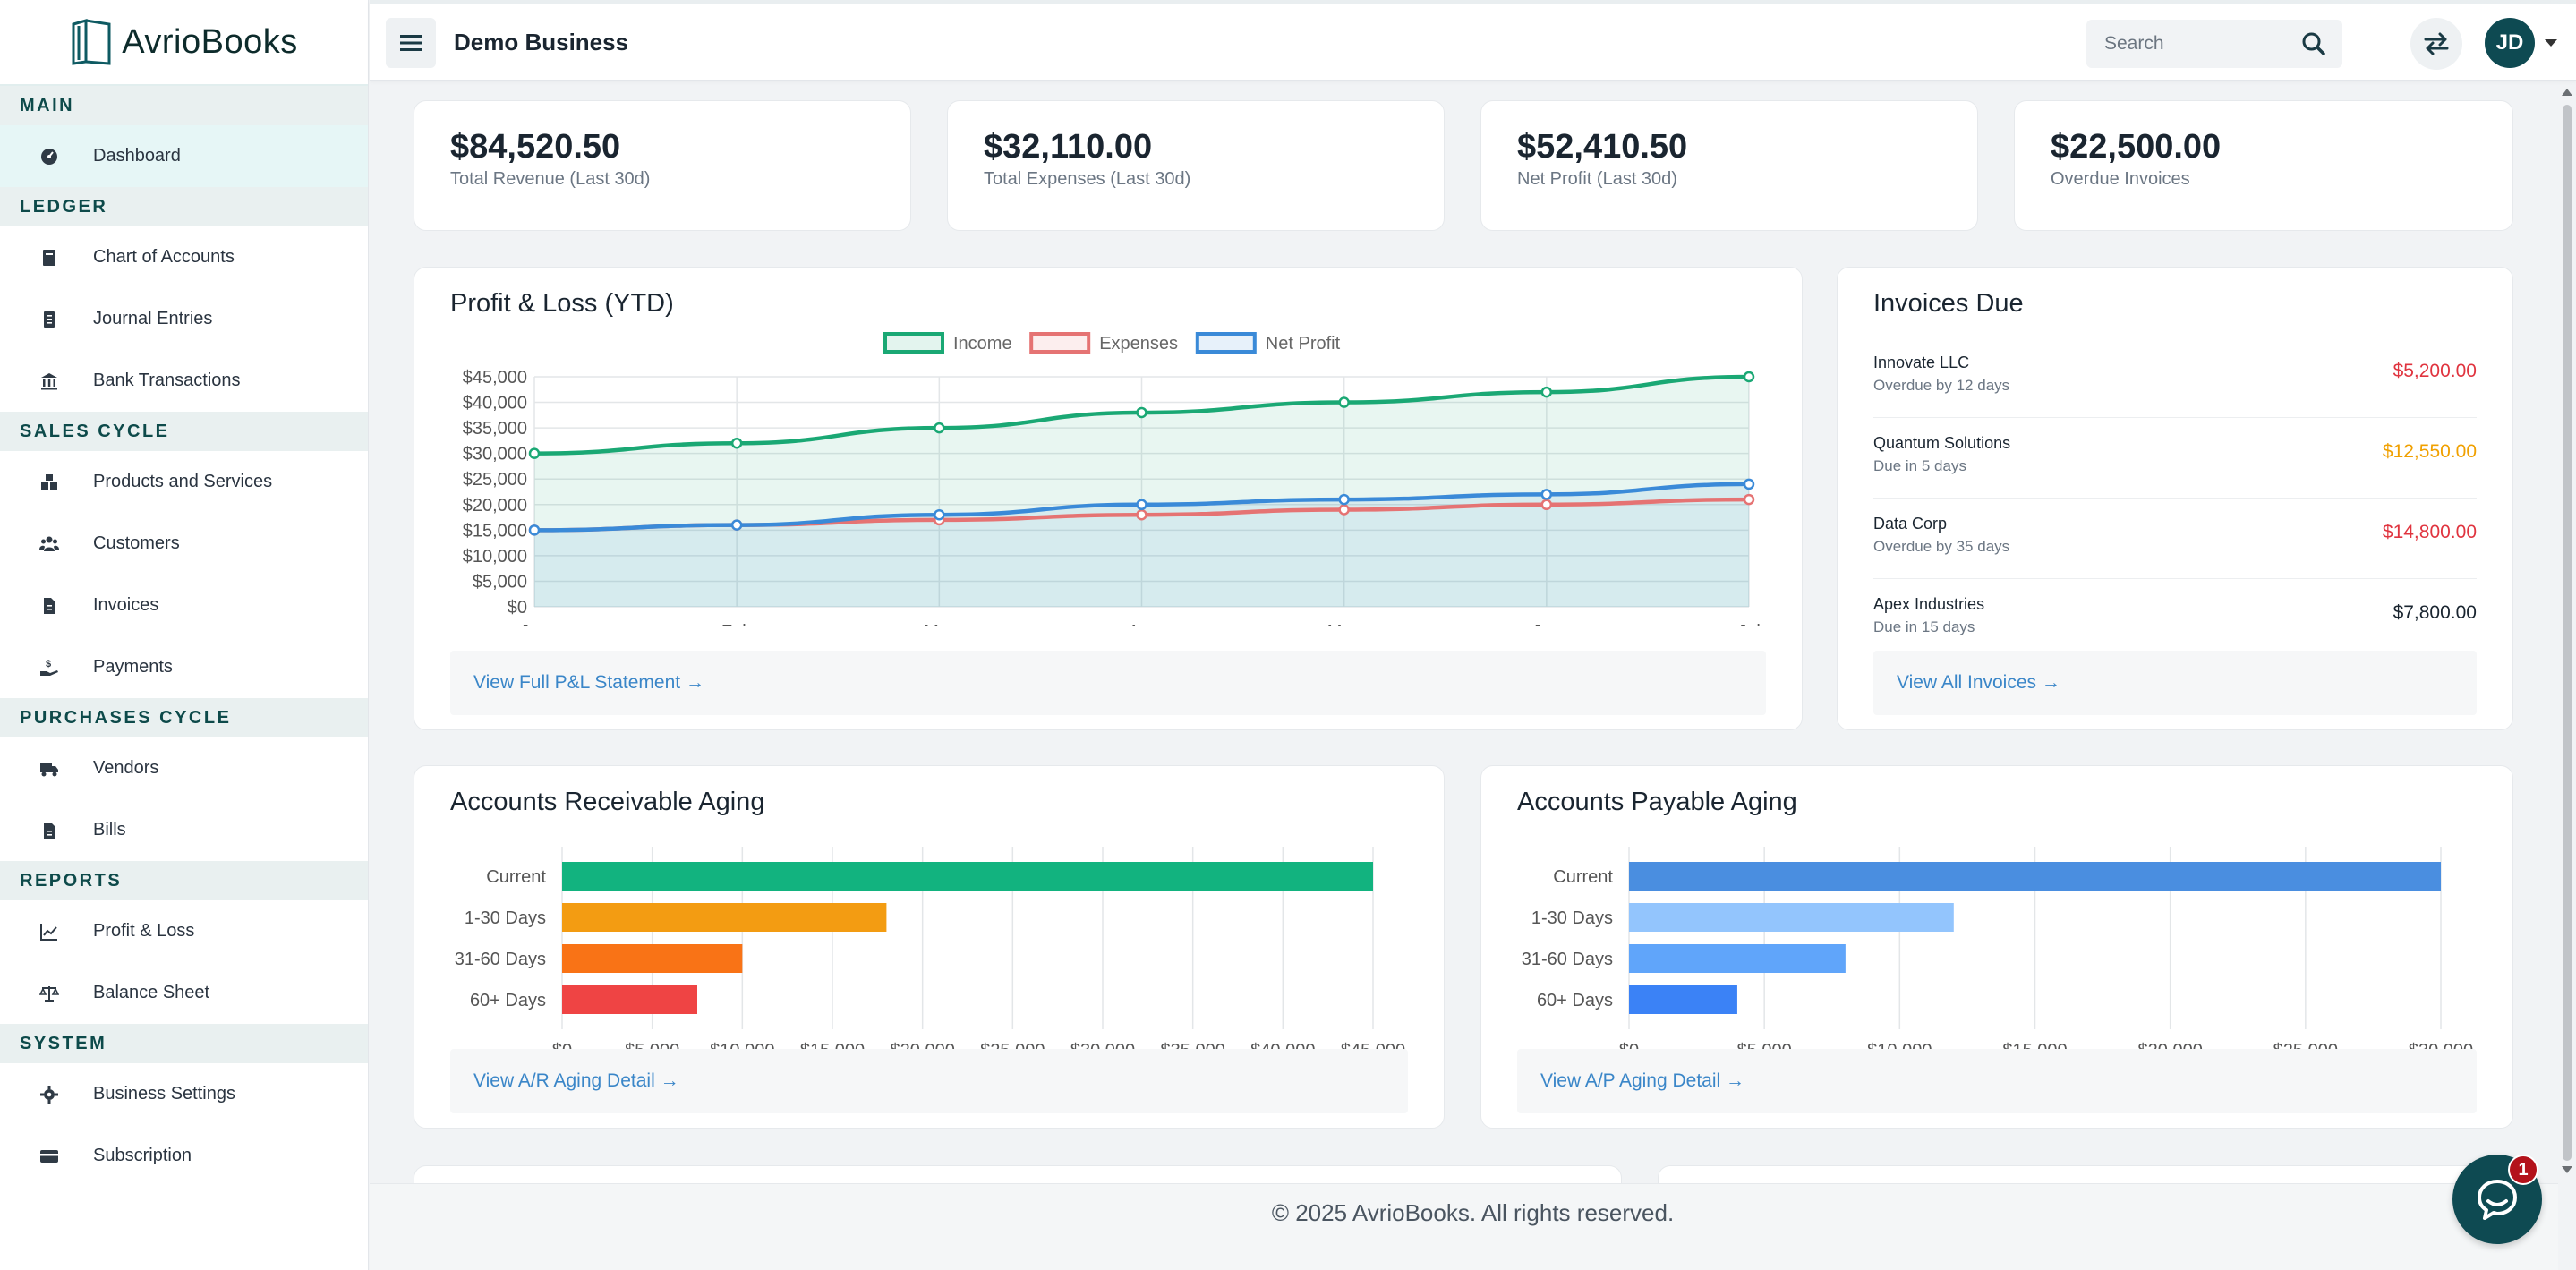  Describe the element at coordinates (2523, 1170) in the screenshot. I see `chat-notification-badge: 1` at that location.